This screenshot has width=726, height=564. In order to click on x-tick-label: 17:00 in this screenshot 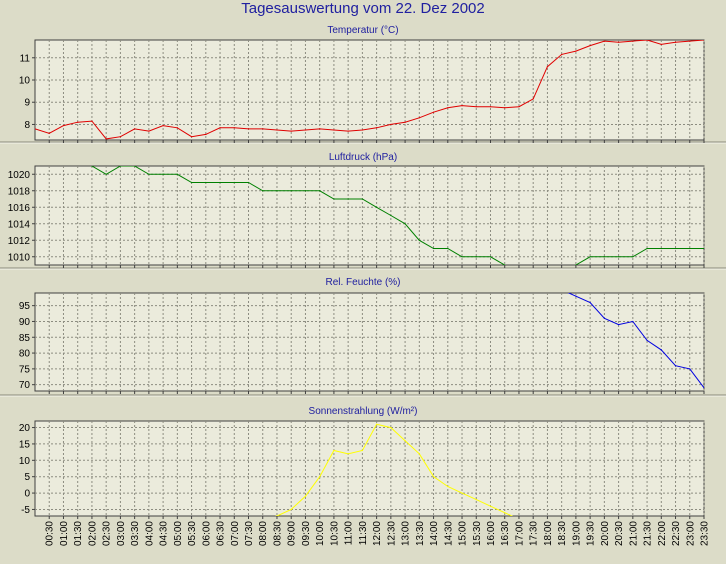, I will do `click(520, 533)`.